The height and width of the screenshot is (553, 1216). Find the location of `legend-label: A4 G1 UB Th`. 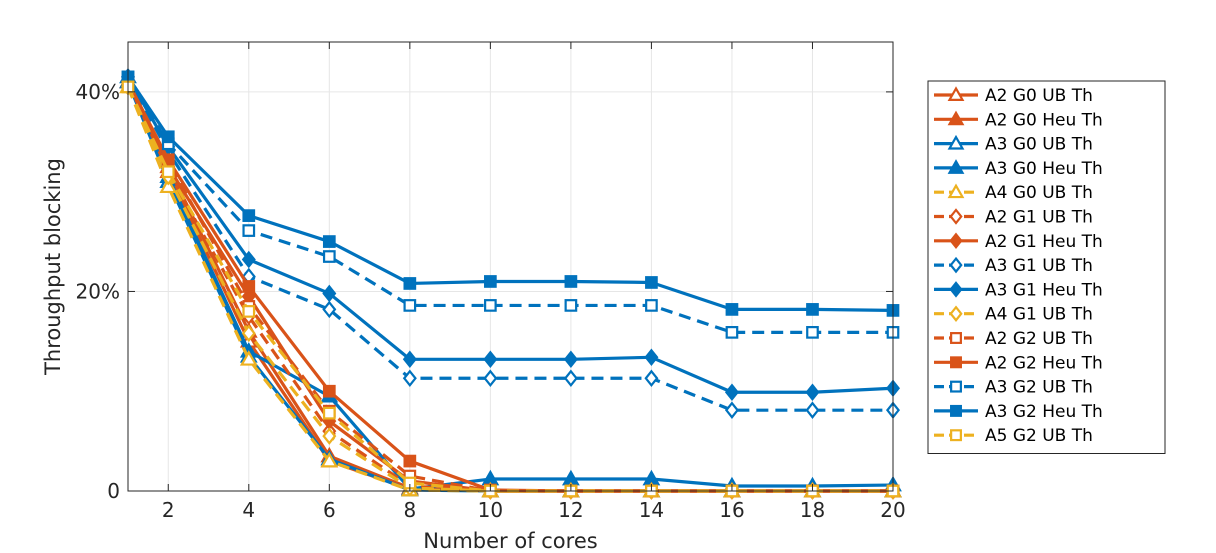

legend-label: A4 G1 UB Th is located at coordinates (1039, 315).